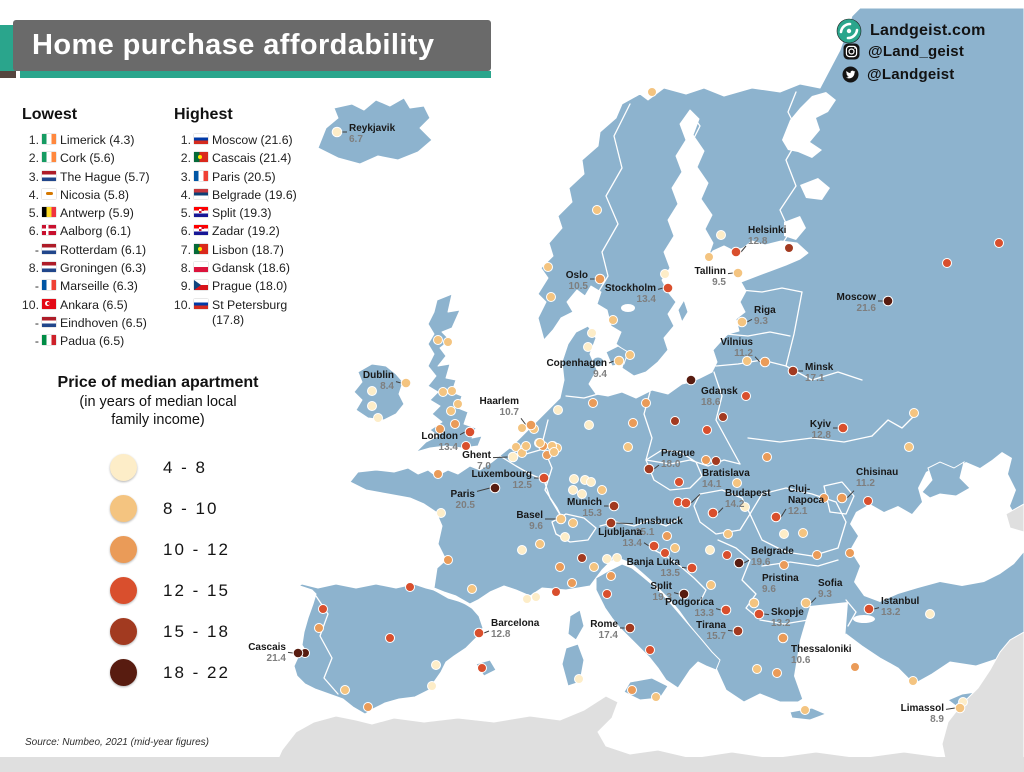 This screenshot has height=772, width=1024. What do you see at coordinates (33, 140) in the screenshot?
I see `rank-number: 1.` at bounding box center [33, 140].